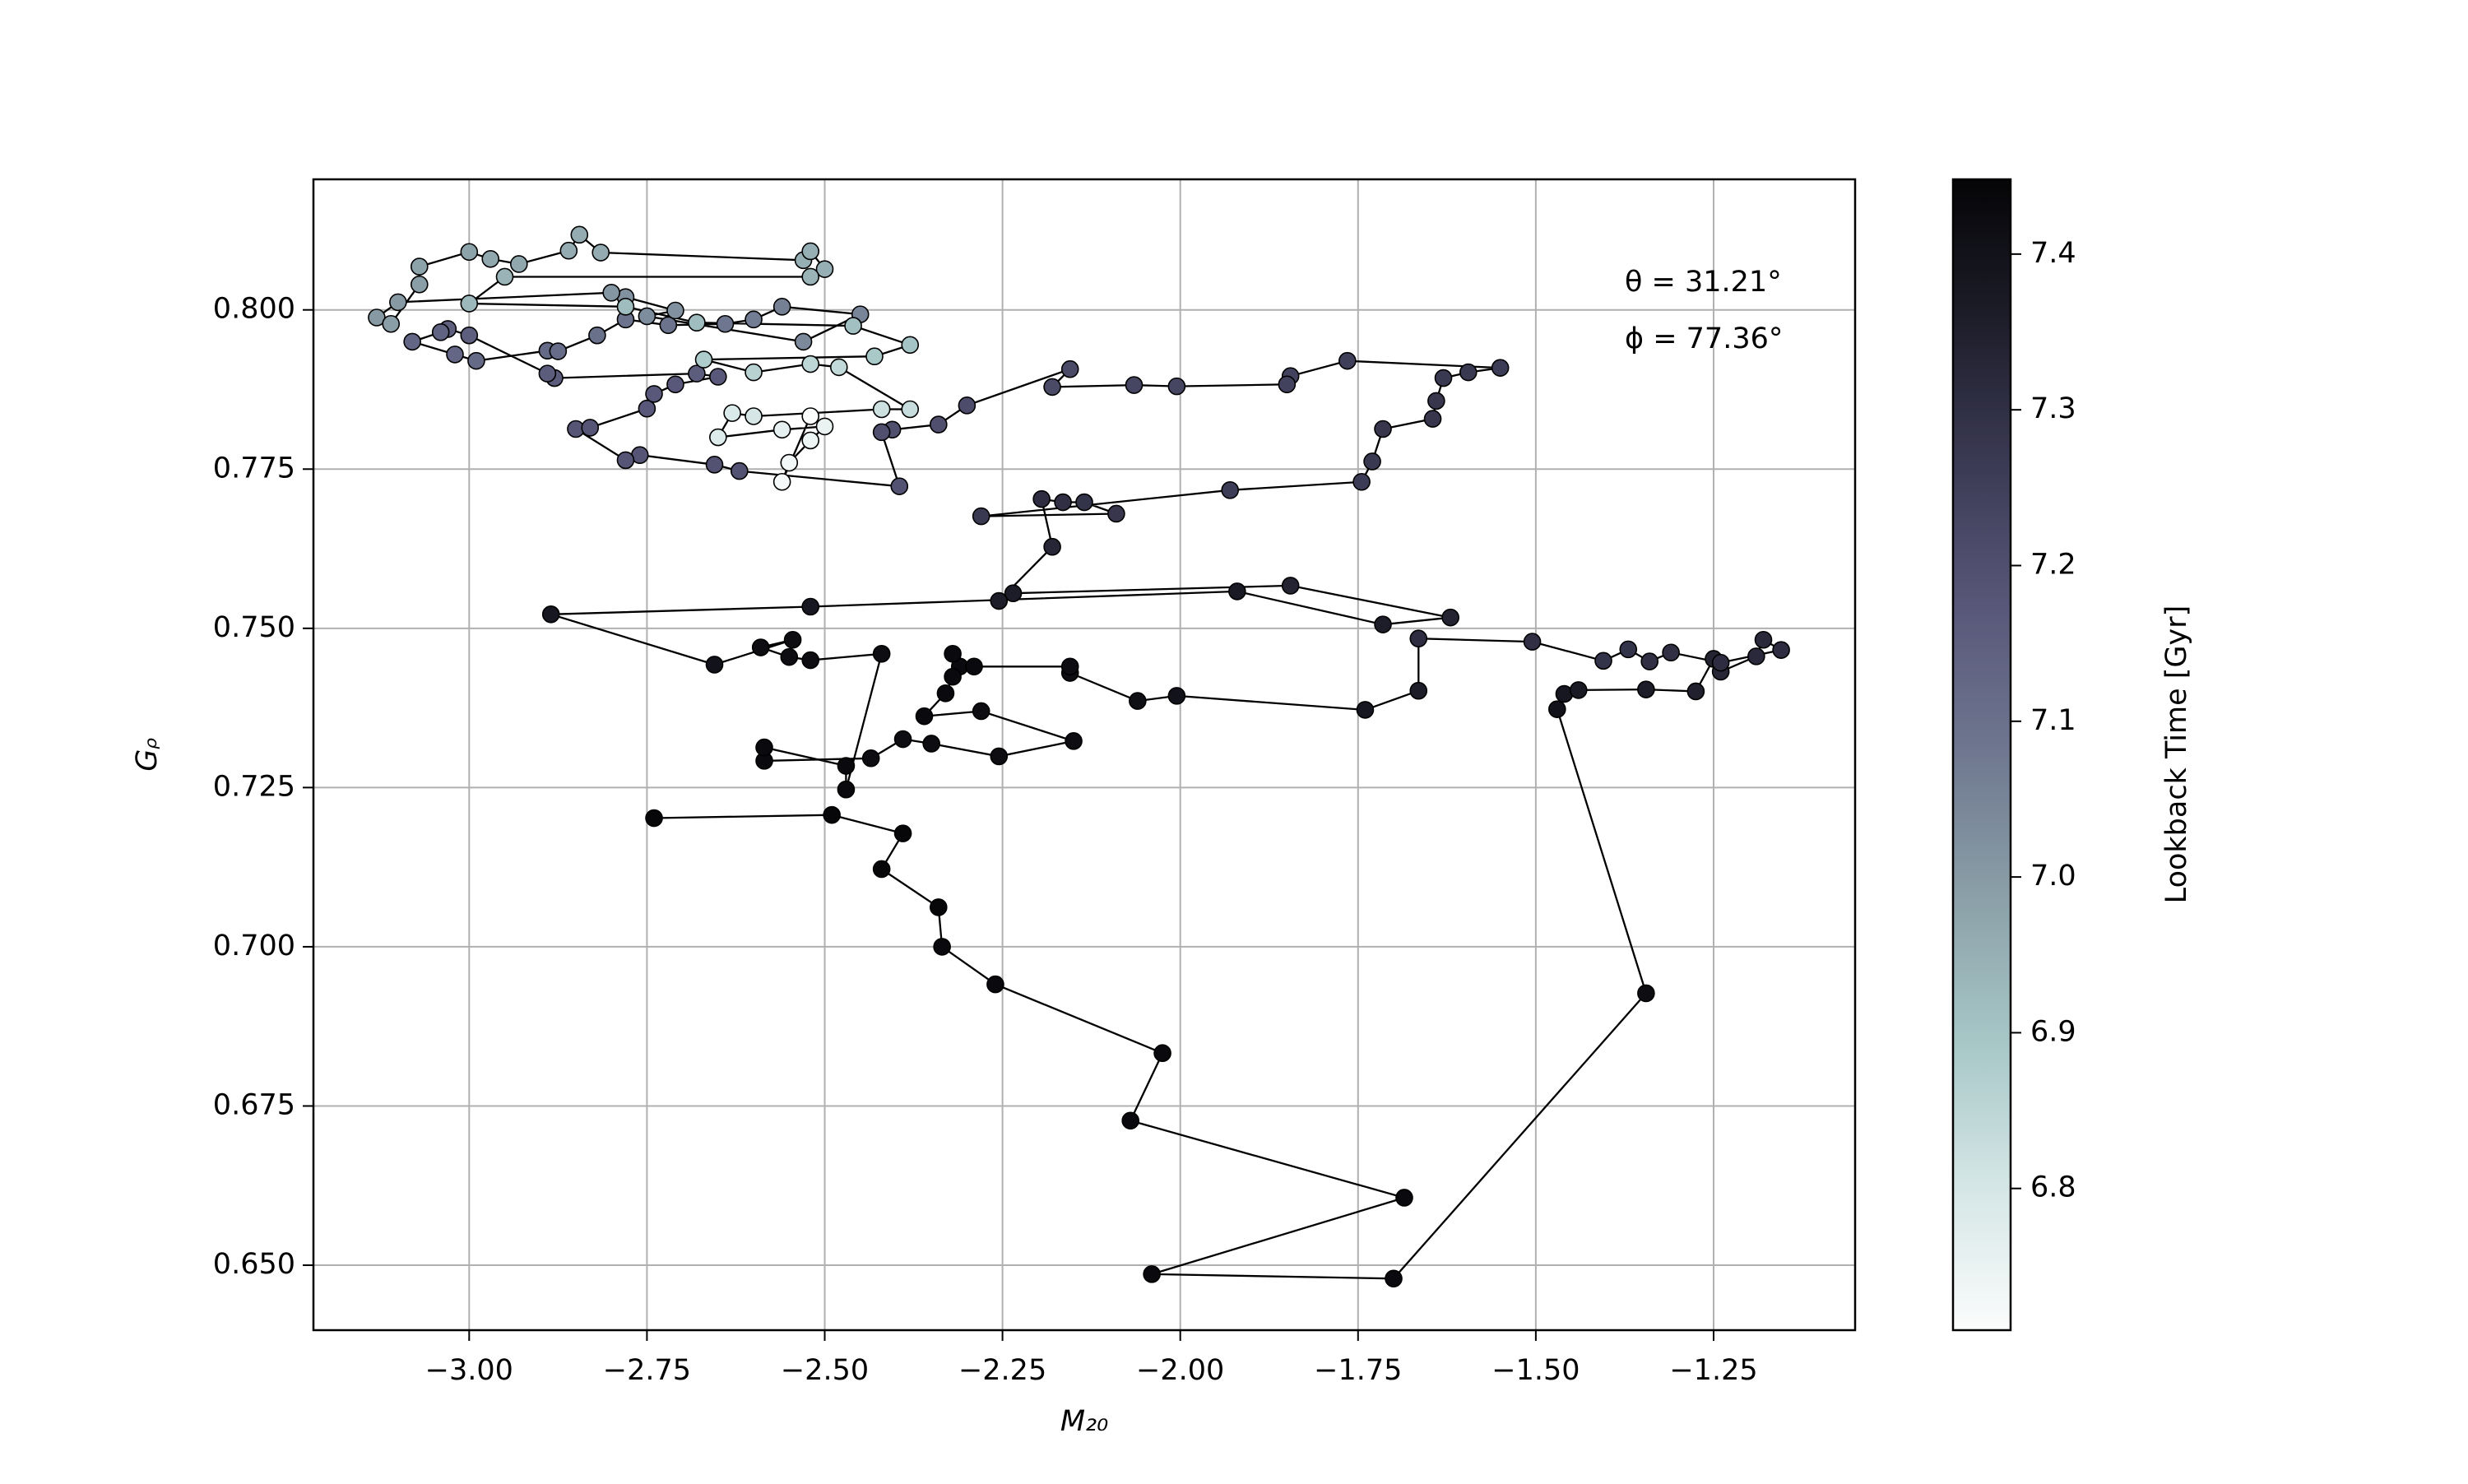 Image resolution: width=2468 pixels, height=1484 pixels. What do you see at coordinates (1981, 755) in the screenshot?
I see `colorbar` at bounding box center [1981, 755].